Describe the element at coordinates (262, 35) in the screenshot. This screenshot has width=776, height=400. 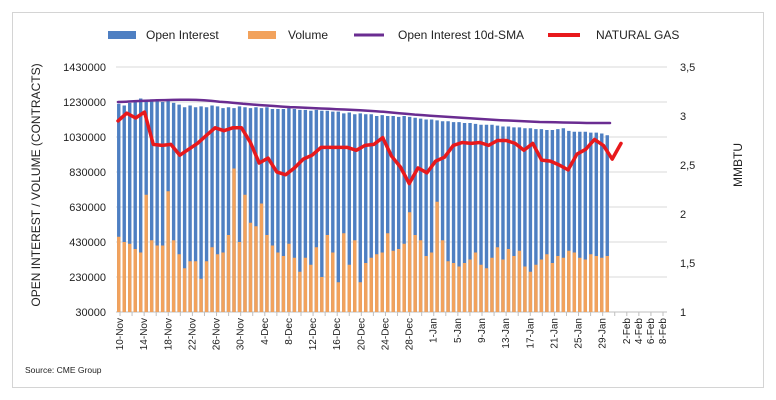
I see `legend-swatch-volume` at that location.